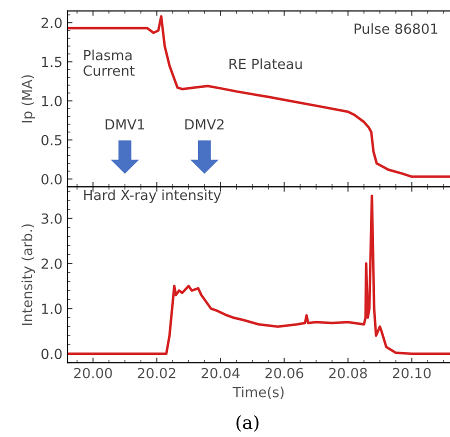  I want to click on annotation: RE Plateau, so click(266, 64).